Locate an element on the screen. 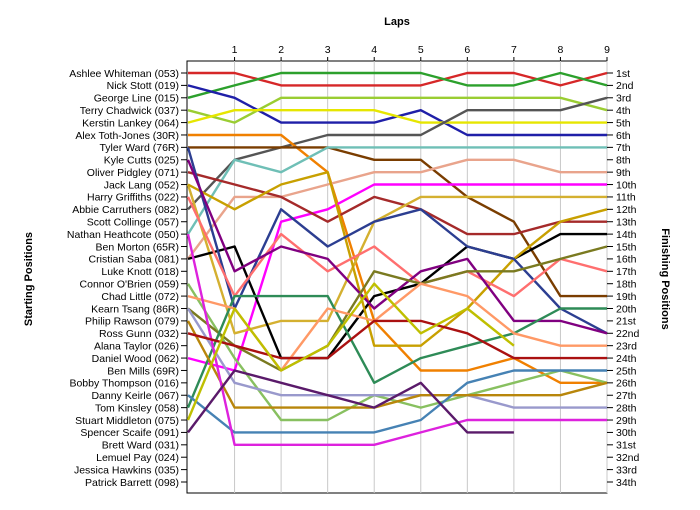 Image resolution: width=700 pixels, height=510 pixels. finishing-label: 10th is located at coordinates (626, 185).